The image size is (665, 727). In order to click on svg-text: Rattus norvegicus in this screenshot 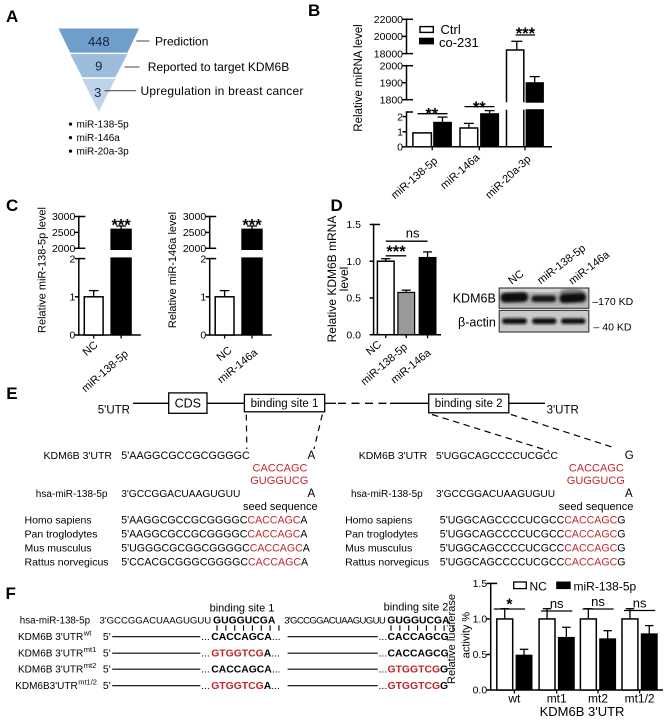, I will do `click(387, 563)`.